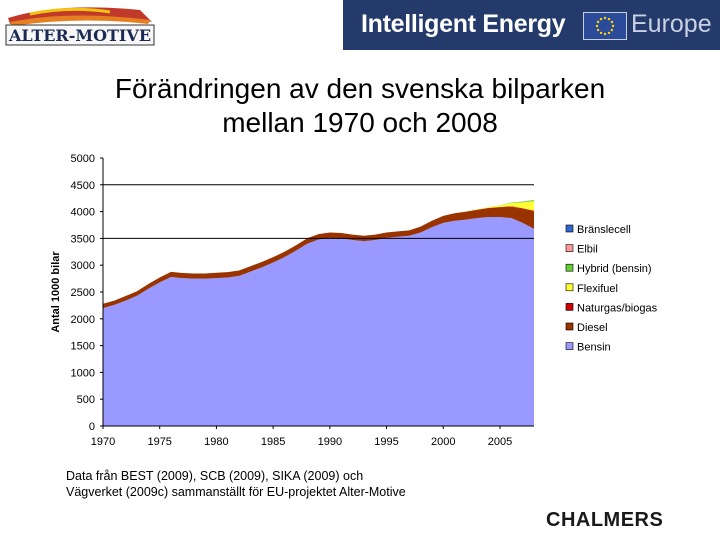 The height and width of the screenshot is (540, 720). What do you see at coordinates (594, 348) in the screenshot?
I see `legend-label-bensin: Bensin` at bounding box center [594, 348].